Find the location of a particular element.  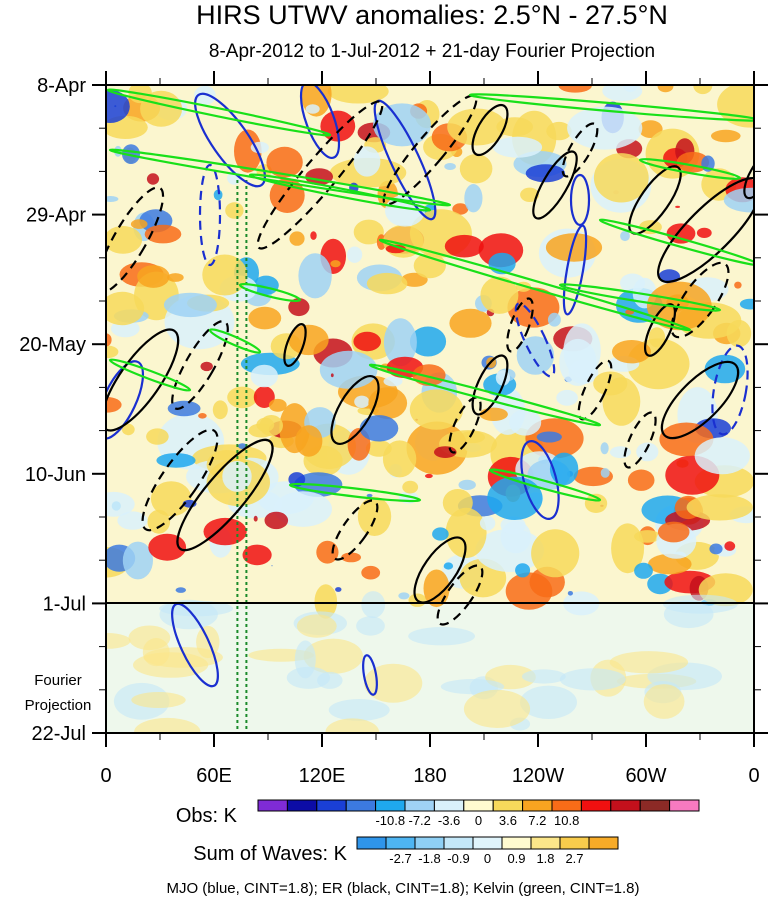

waves-colorbar-swatch is located at coordinates (545, 843).